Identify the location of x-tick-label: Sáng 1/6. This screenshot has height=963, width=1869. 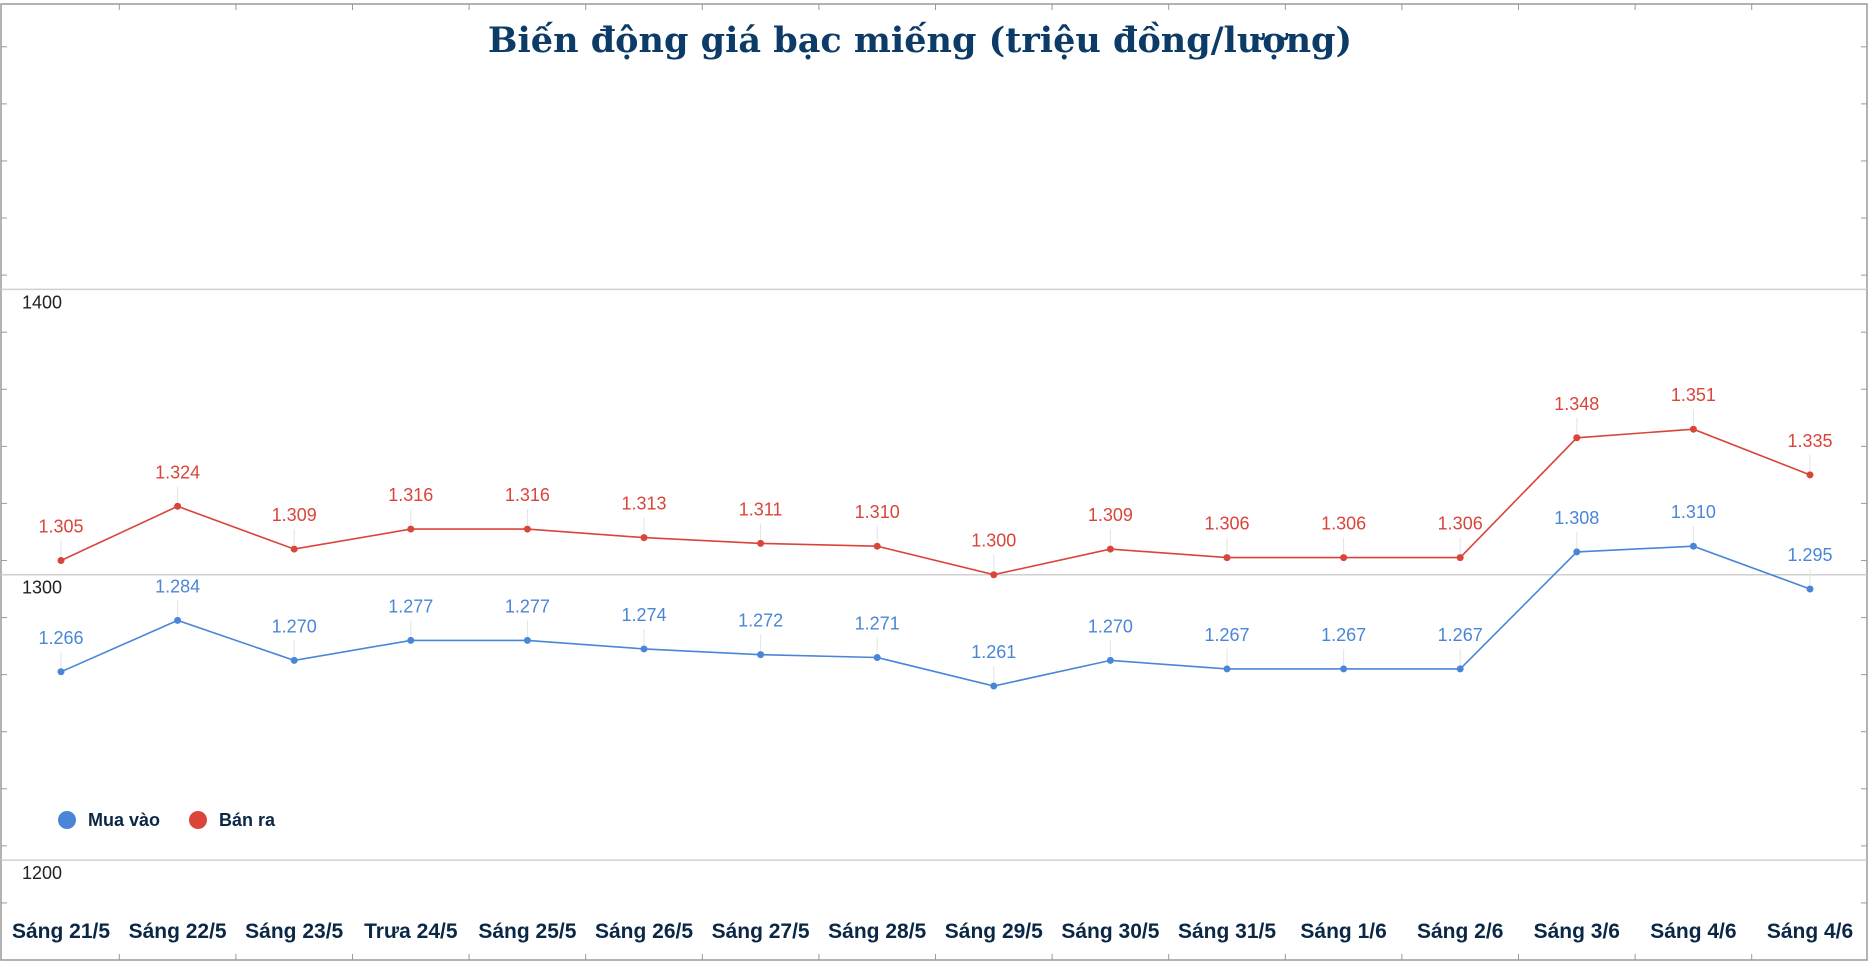
(1343, 931).